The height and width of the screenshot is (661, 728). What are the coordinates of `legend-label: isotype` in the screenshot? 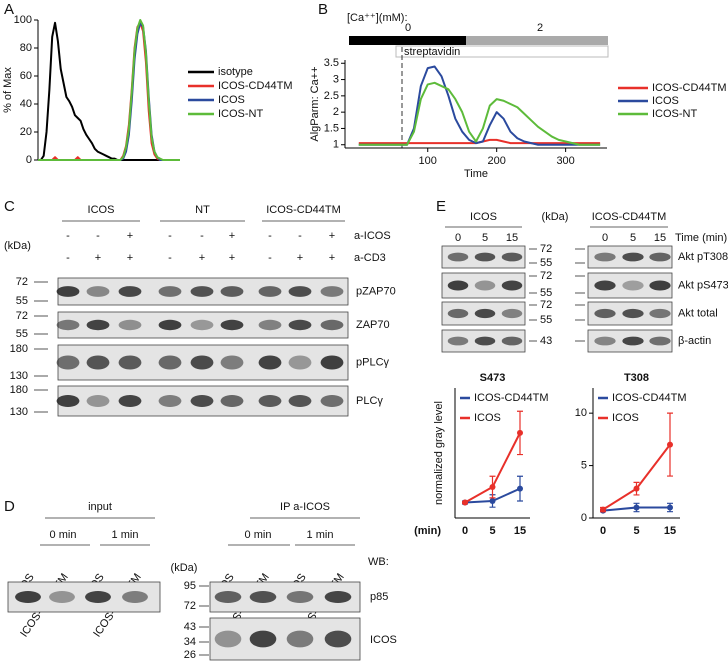 It's located at (235, 72).